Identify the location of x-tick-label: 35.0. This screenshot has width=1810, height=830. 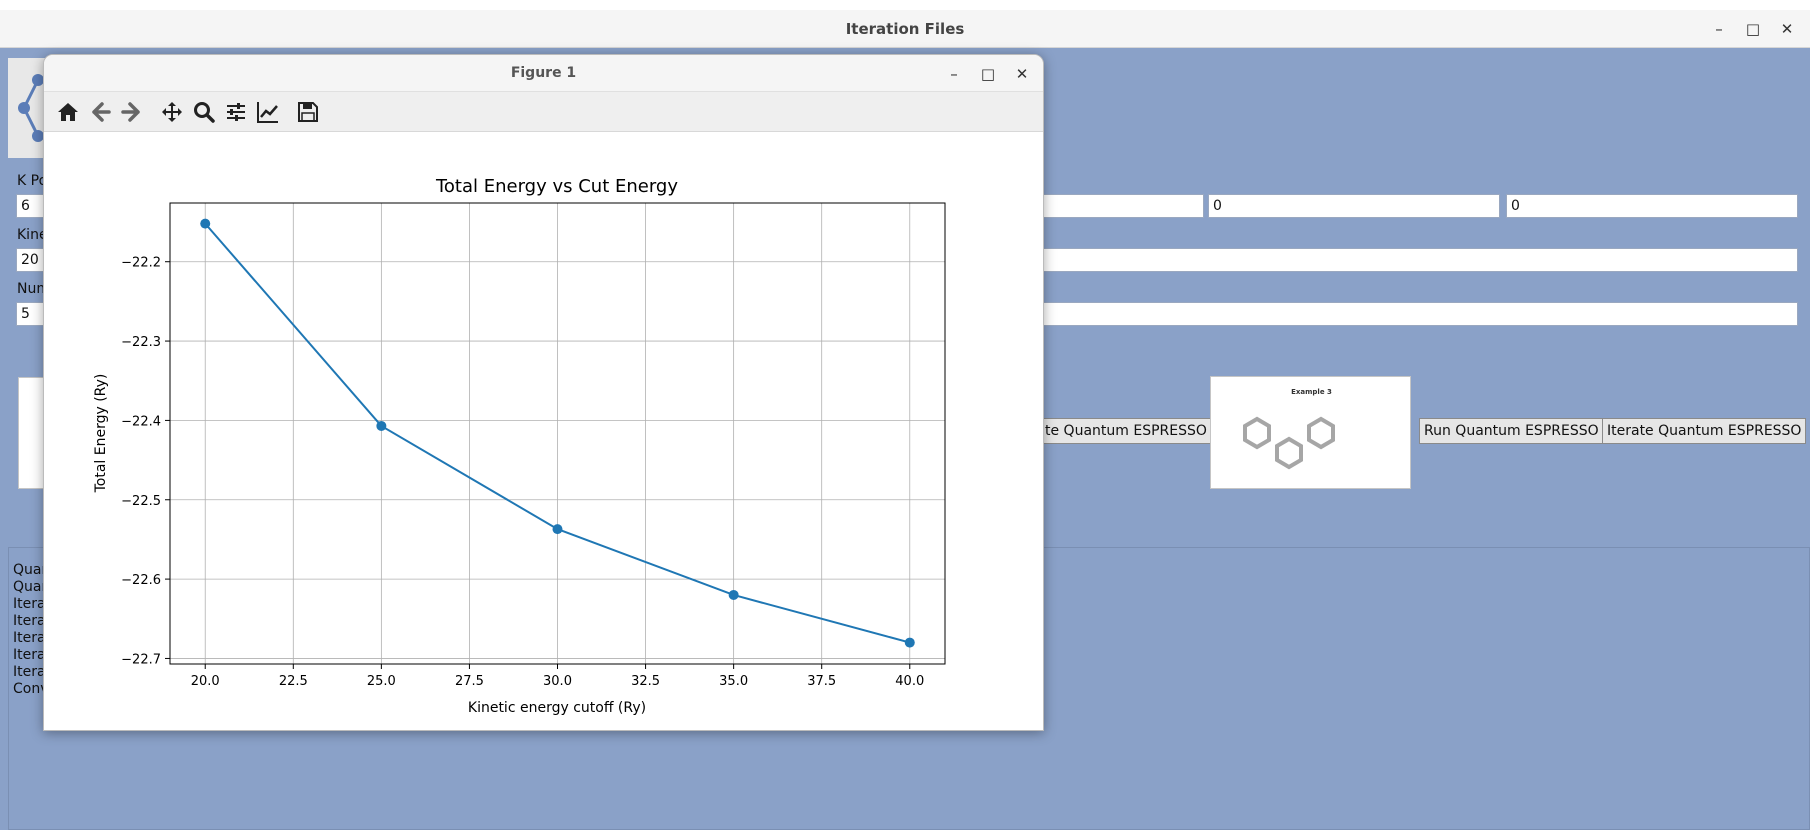
(733, 681).